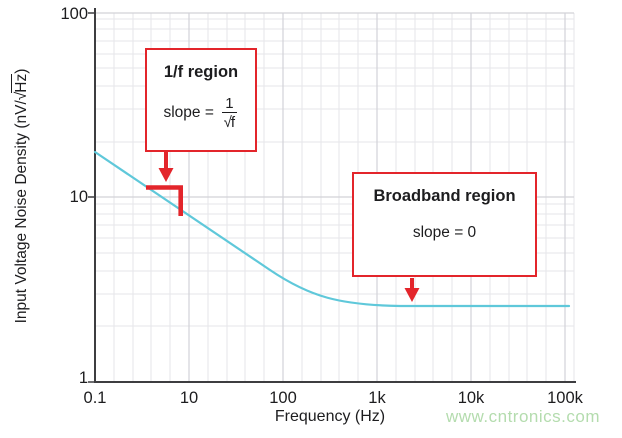  I want to click on y-axis-title: Input Voltage Noise Density (nV/√Hz), so click(22, 196).